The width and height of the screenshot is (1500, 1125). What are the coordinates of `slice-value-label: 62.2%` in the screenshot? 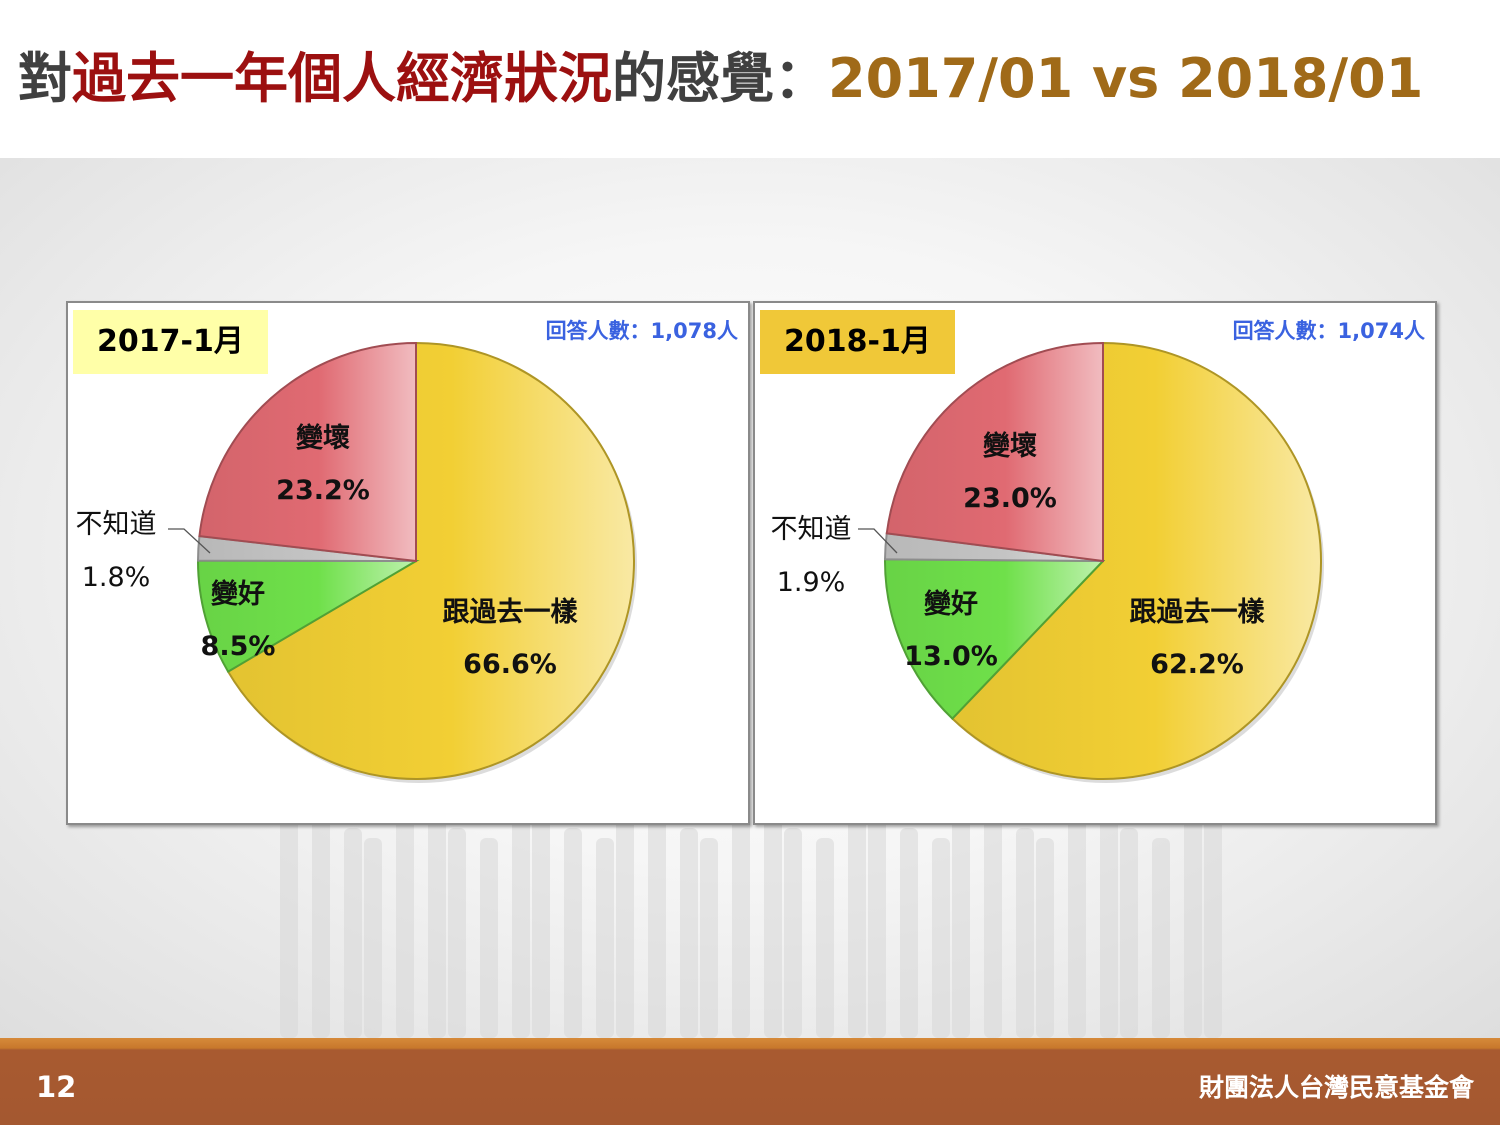 It's located at (1197, 664).